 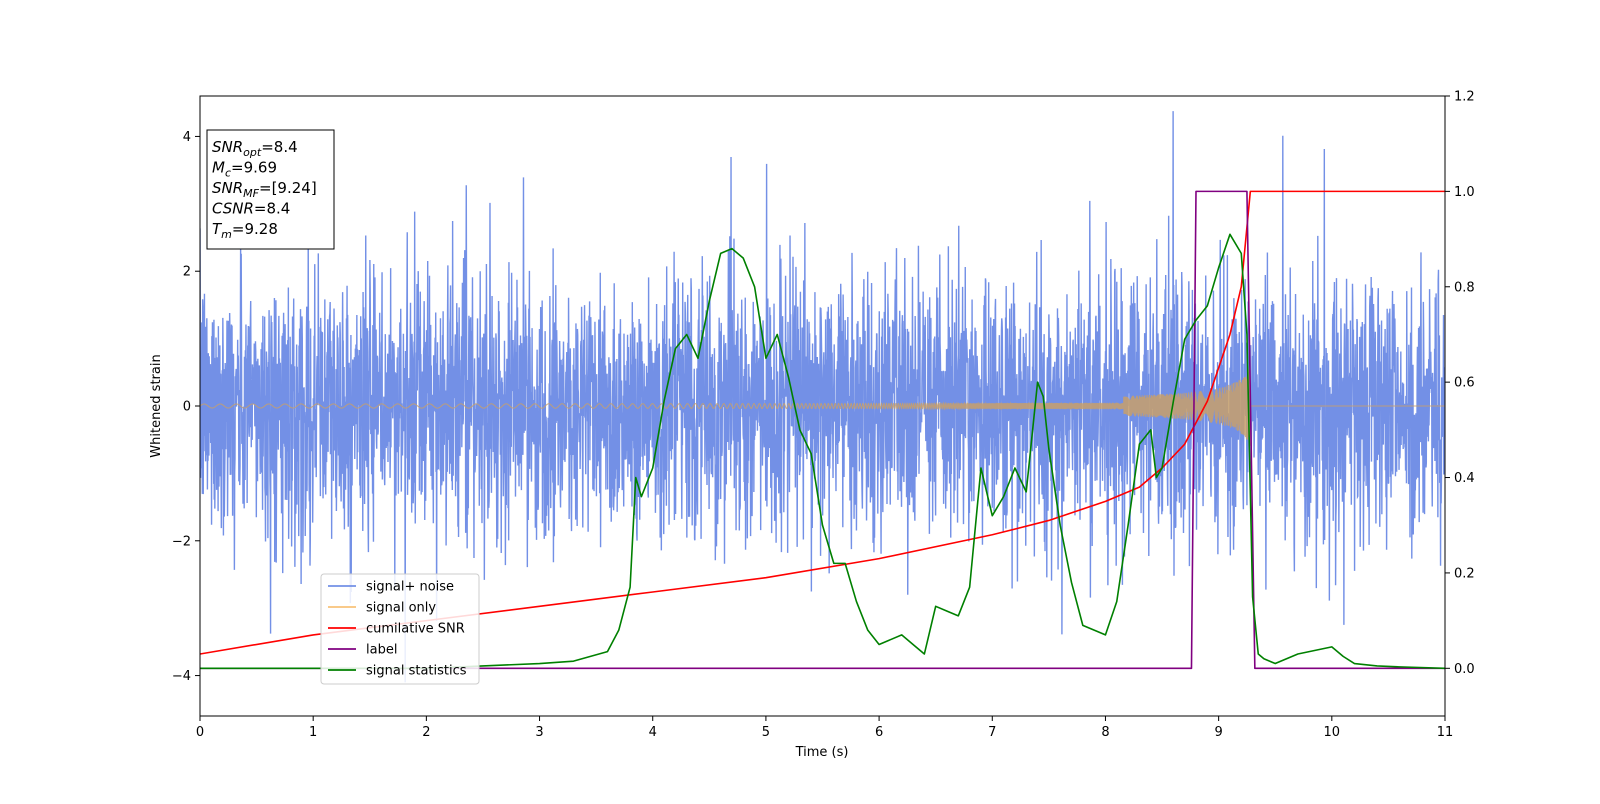 What do you see at coordinates (156, 405) in the screenshot?
I see `y-axis-label: Whitened strain` at bounding box center [156, 405].